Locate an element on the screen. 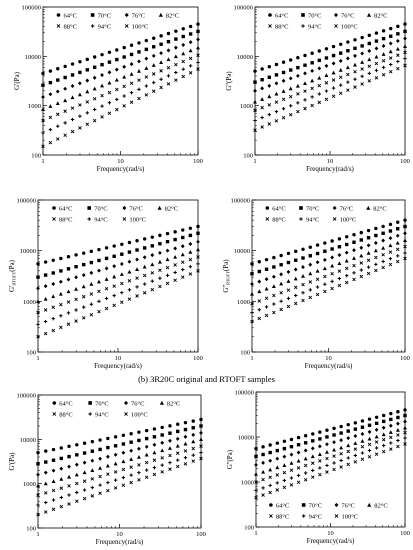 This screenshot has width=413, height=550. legend-marker is located at coordinates (54, 208).